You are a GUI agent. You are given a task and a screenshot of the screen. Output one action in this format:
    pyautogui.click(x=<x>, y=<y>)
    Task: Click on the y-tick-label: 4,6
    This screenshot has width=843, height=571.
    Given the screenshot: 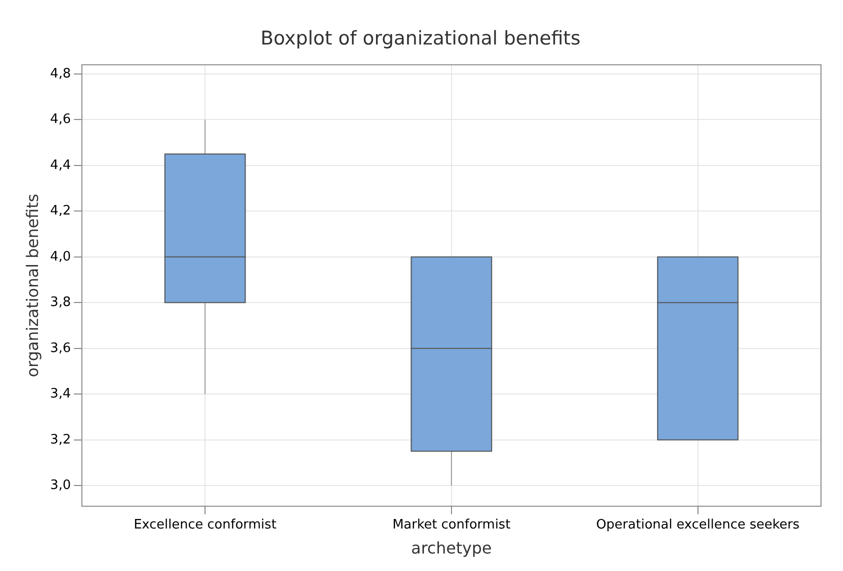 What is the action you would take?
    pyautogui.click(x=60, y=120)
    